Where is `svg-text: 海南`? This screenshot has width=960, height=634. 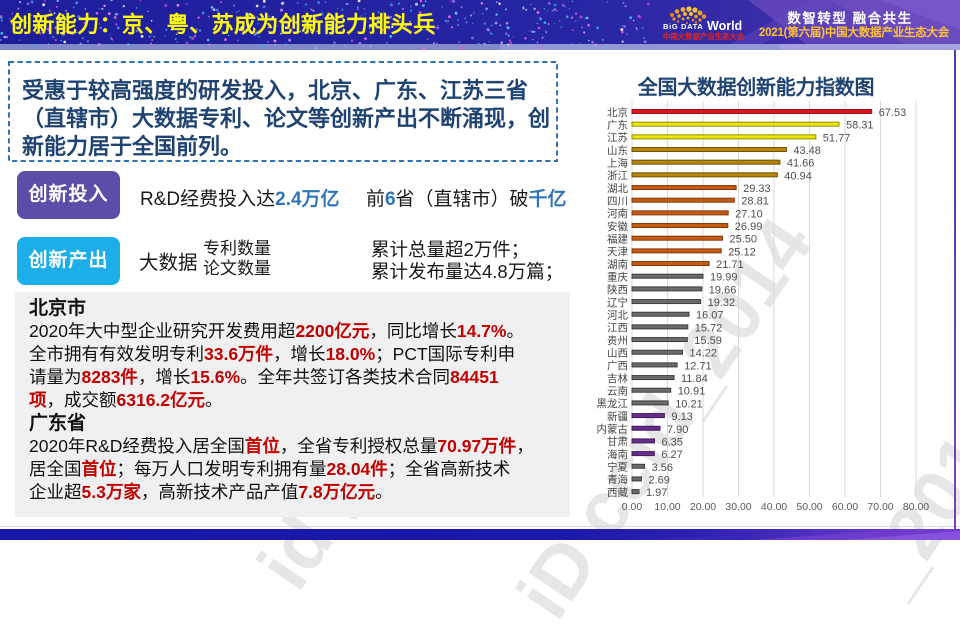
svg-text: 海南 is located at coordinates (617, 454).